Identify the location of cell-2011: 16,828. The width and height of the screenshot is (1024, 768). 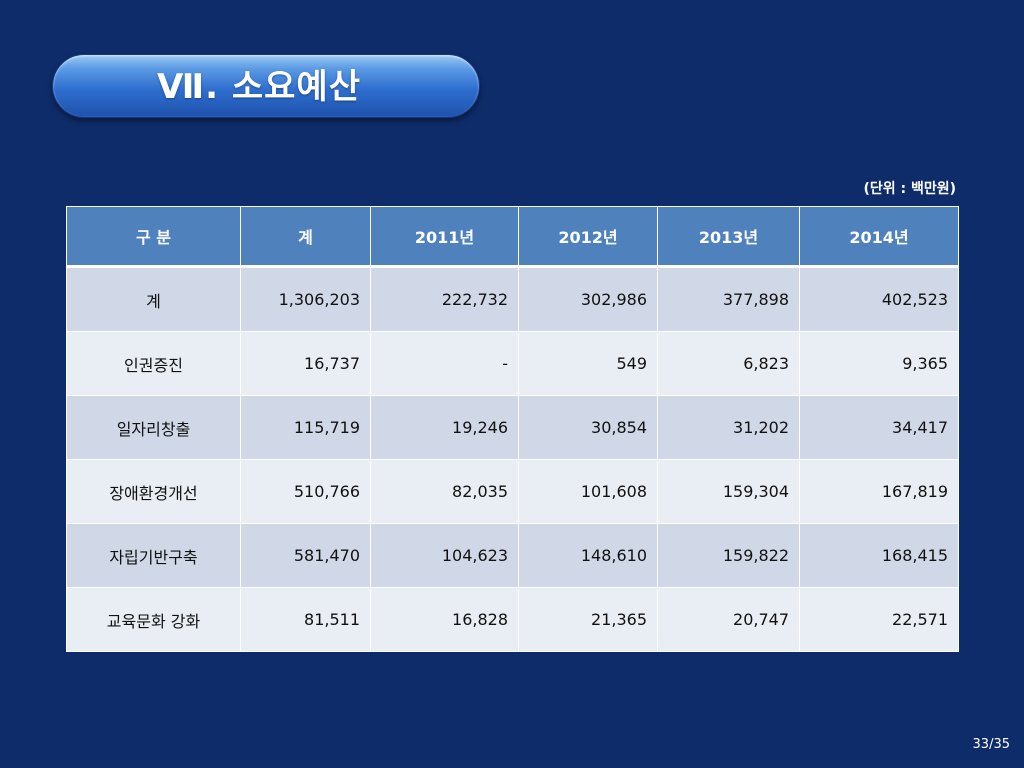
(444, 619).